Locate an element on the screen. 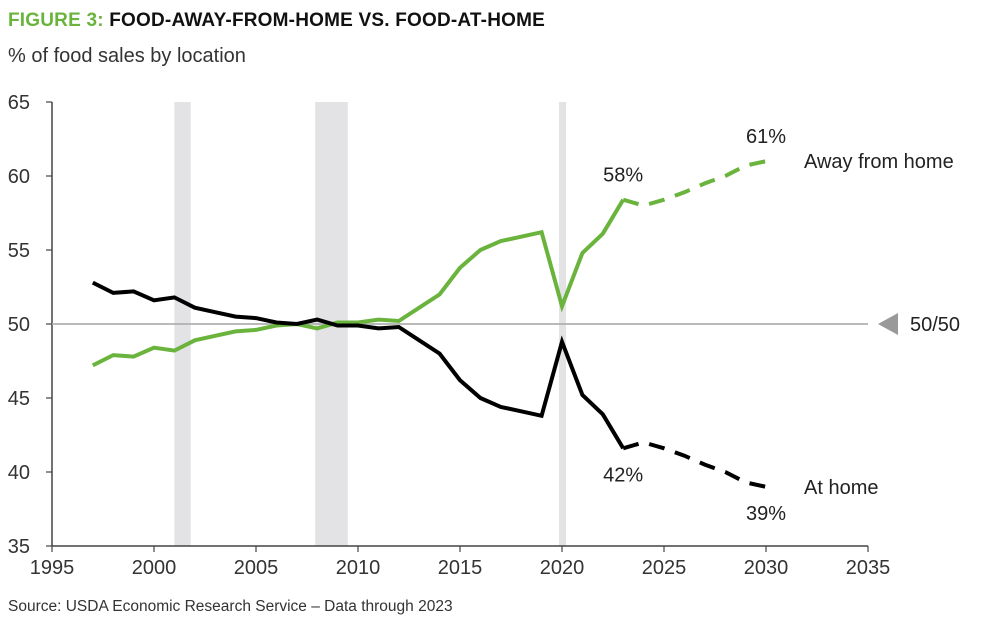 This screenshot has width=1000, height=630. series-label-away-from-home: Away from home is located at coordinates (879, 162).